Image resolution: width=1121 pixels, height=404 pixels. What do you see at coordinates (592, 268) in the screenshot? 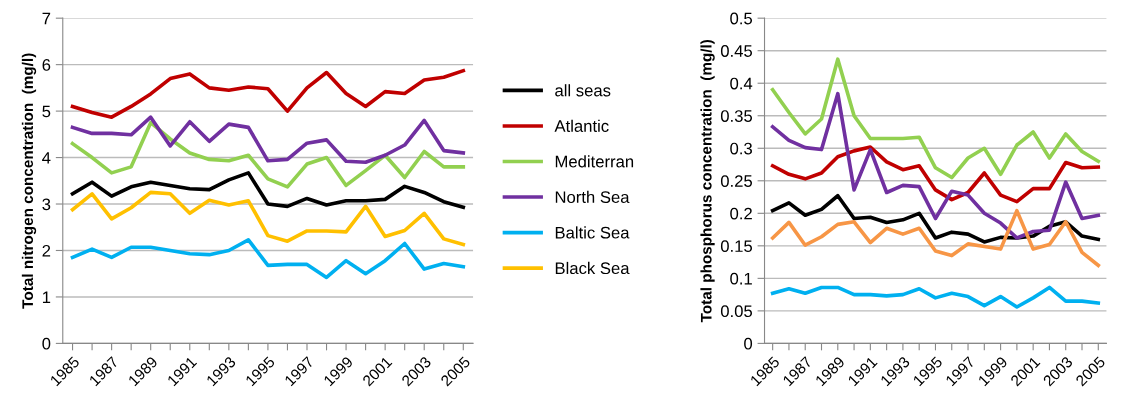
I see `legend-label: Black Sea` at bounding box center [592, 268].